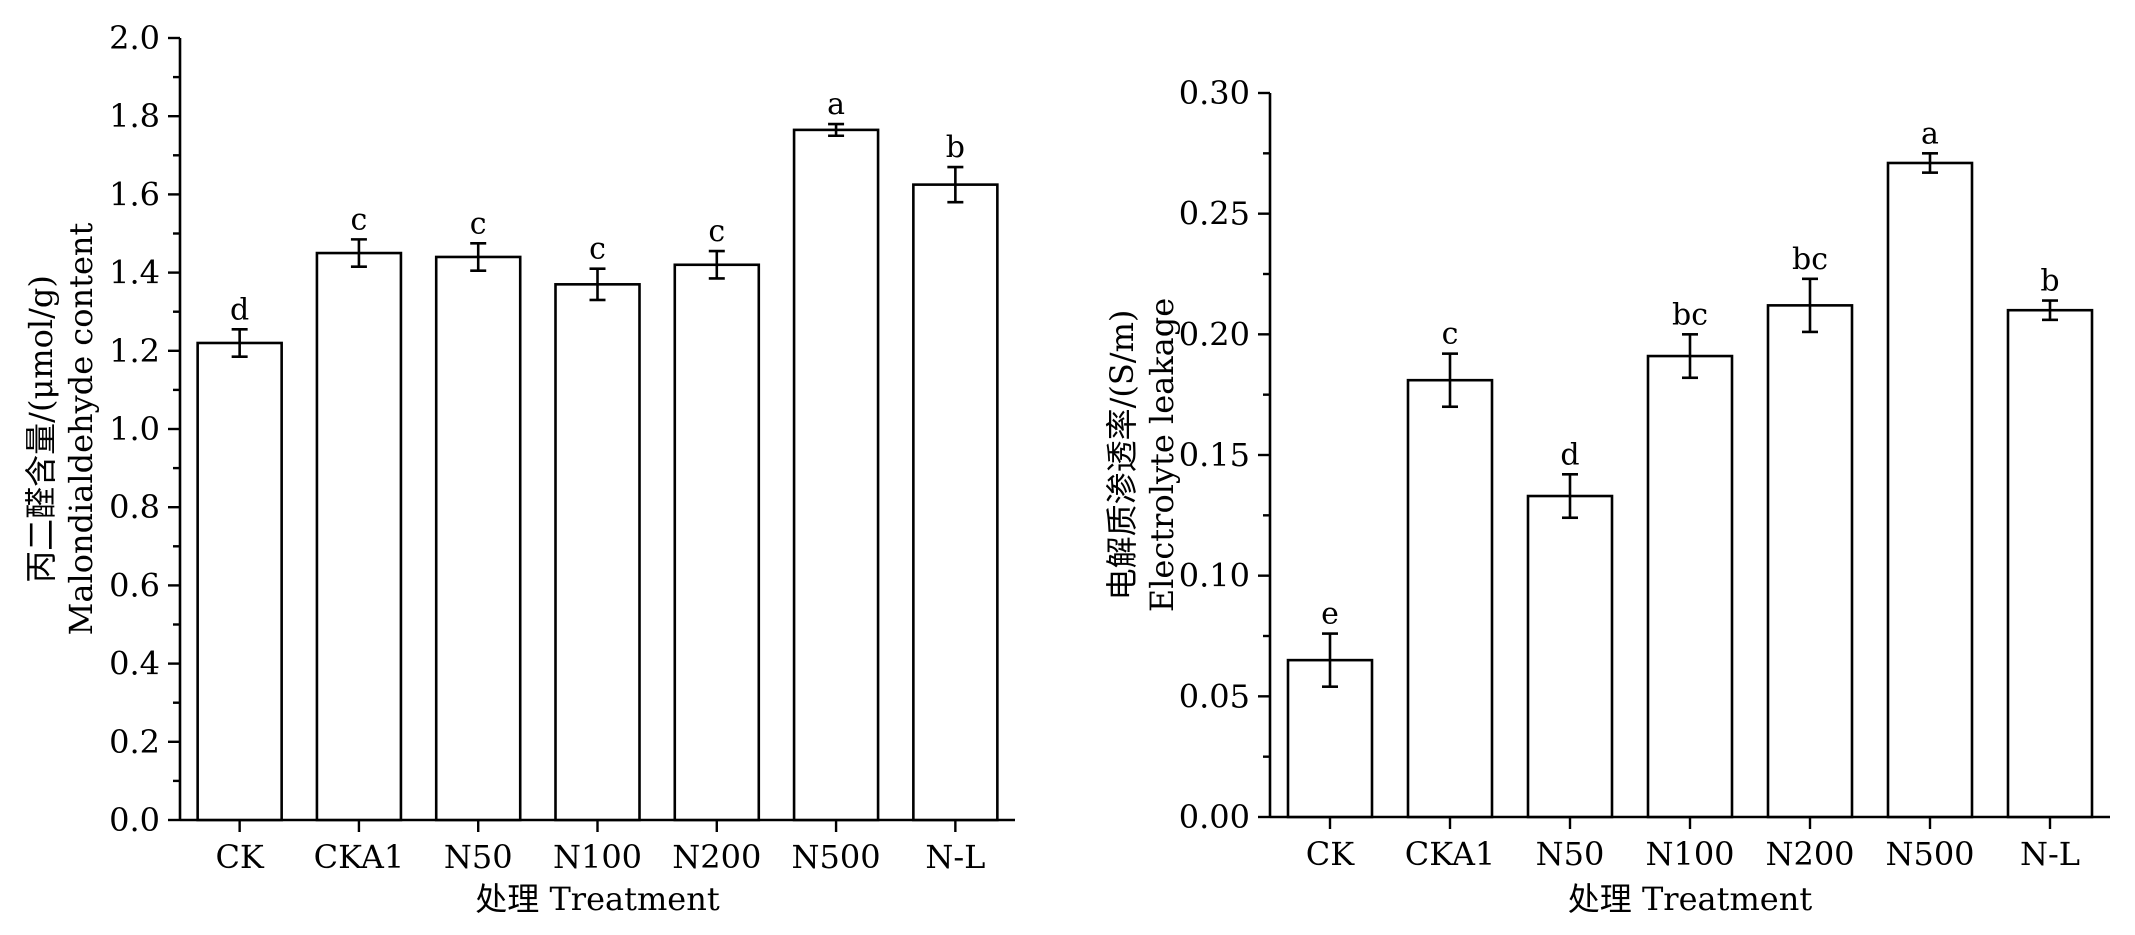 Image resolution: width=2135 pixels, height=935 pixels. What do you see at coordinates (134, 664) in the screenshot?
I see `y-tick-label: 0.4` at bounding box center [134, 664].